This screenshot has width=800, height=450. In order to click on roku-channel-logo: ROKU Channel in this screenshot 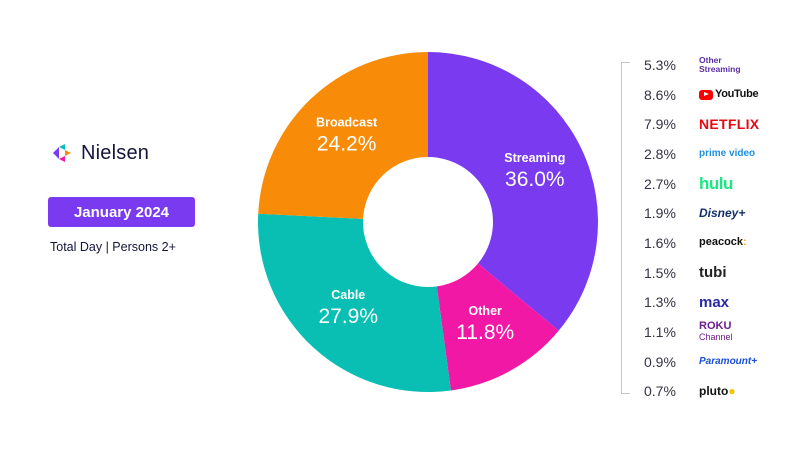, I will do `click(716, 331)`.